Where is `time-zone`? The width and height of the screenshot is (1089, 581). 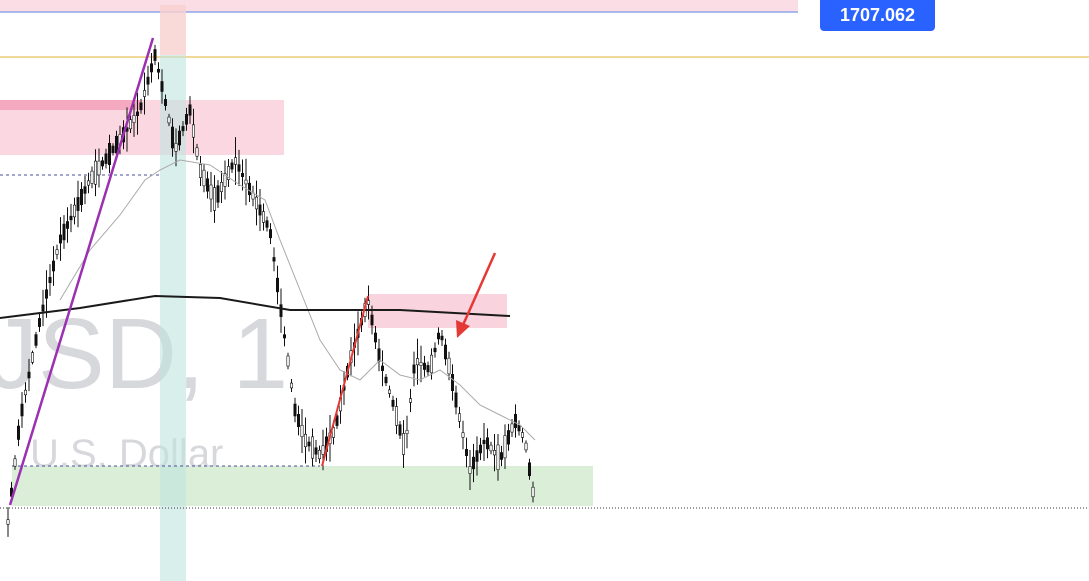
time-zone is located at coordinates (173, 30).